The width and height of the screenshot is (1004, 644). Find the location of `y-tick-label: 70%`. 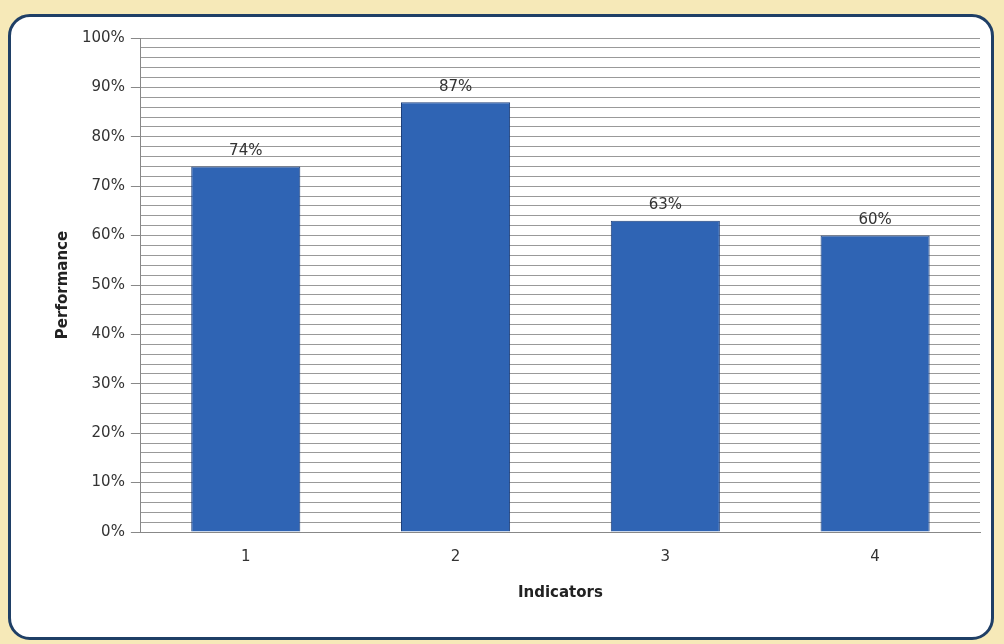

y-tick-label: 70% is located at coordinates (108, 185).